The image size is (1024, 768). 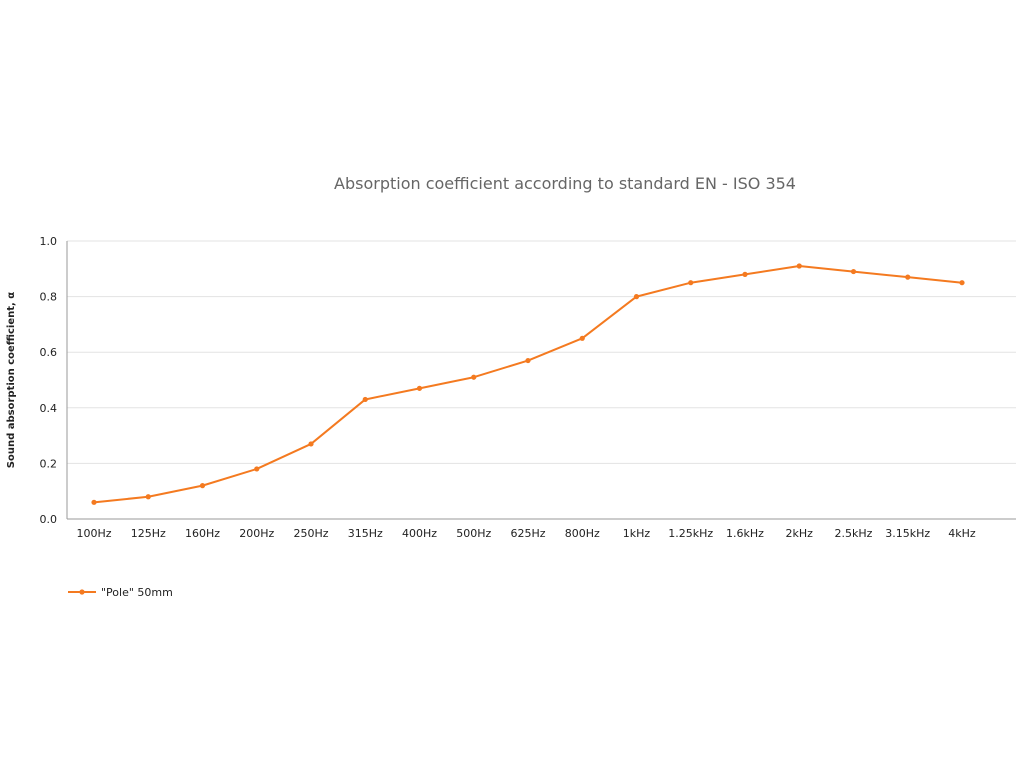 I want to click on legend-marker, so click(x=82, y=592).